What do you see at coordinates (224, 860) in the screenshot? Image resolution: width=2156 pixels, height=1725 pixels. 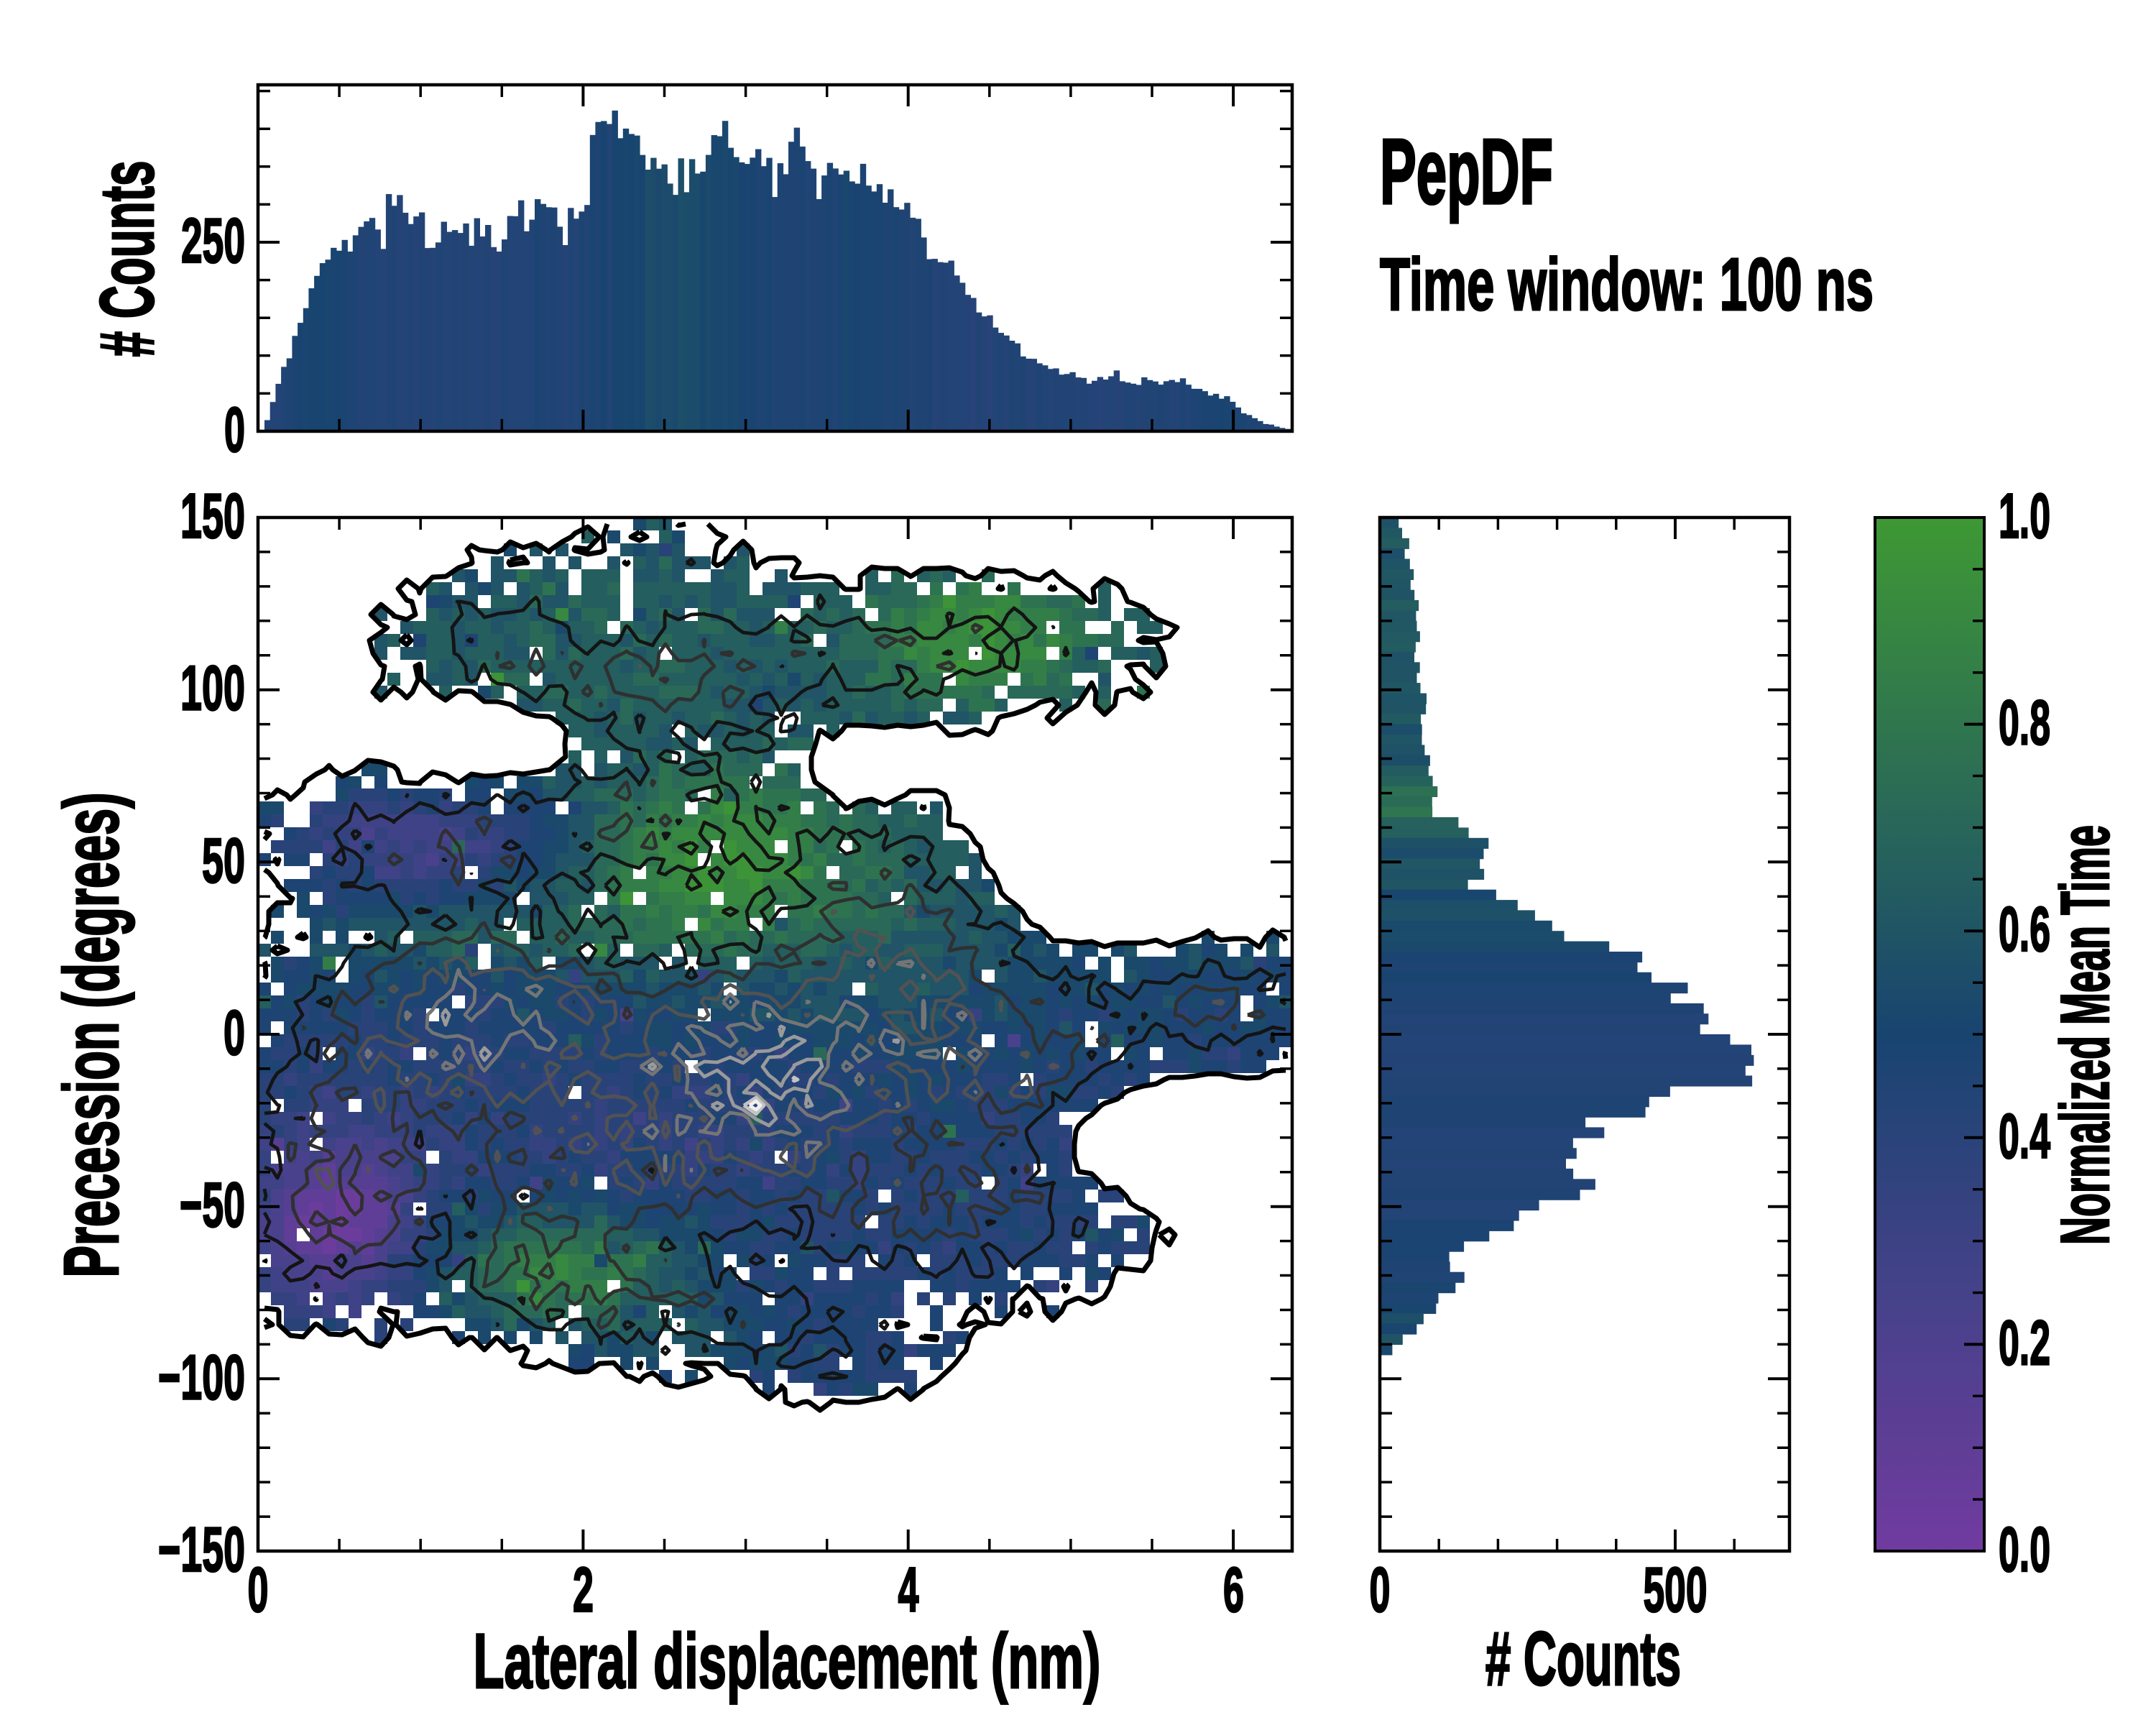 I see `svg-text: 50` at bounding box center [224, 860].